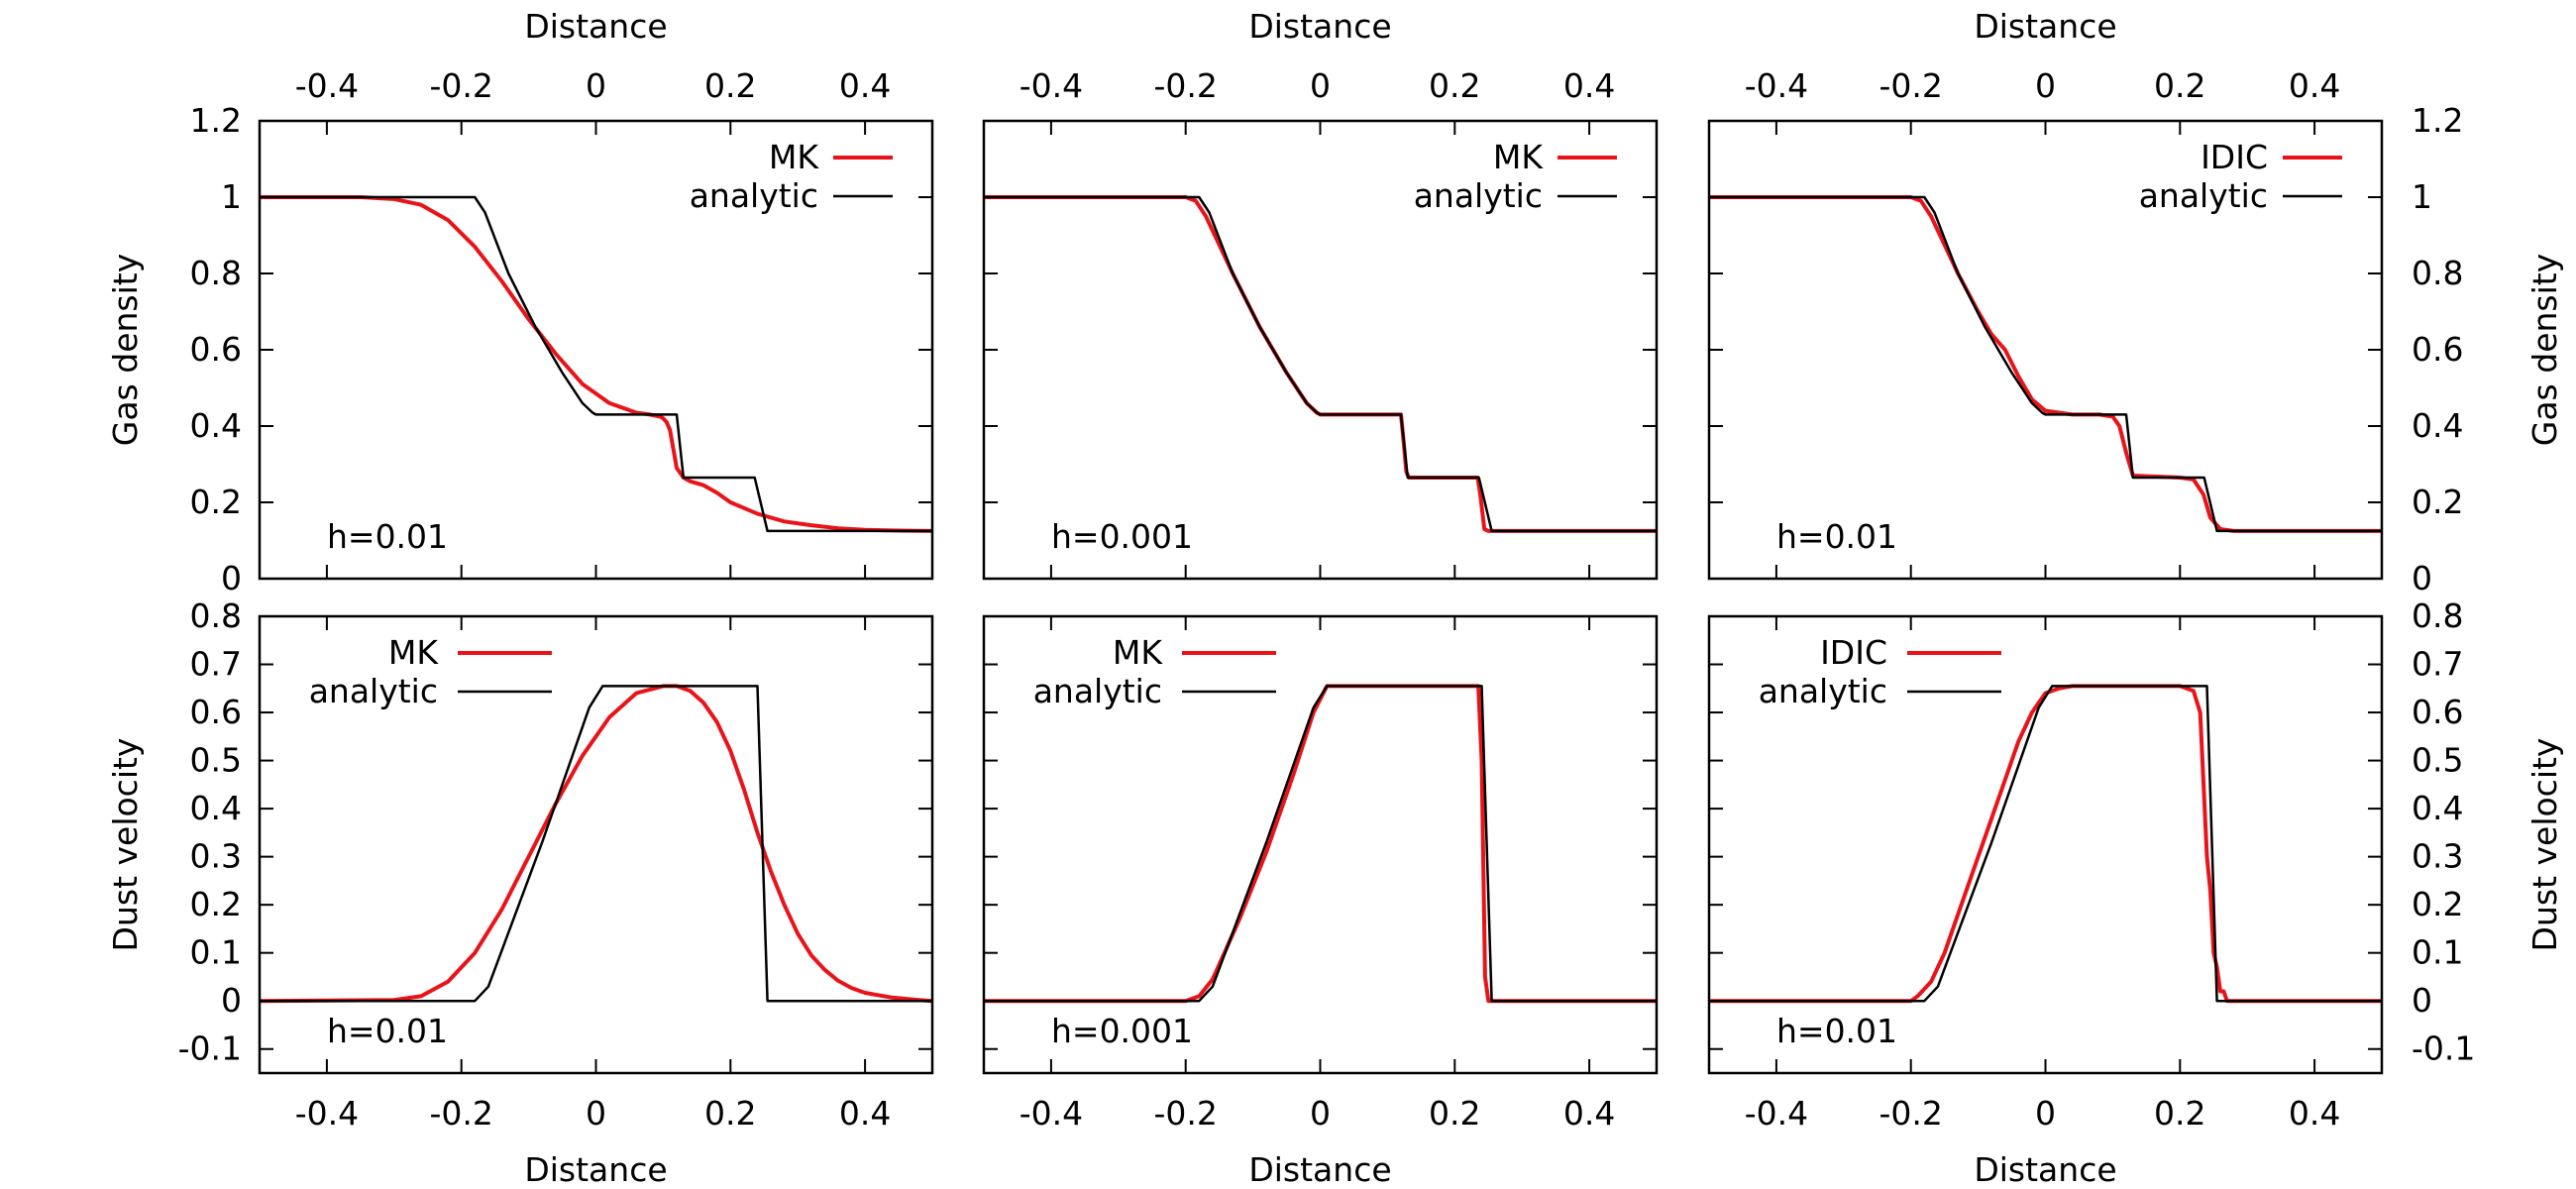 The width and height of the screenshot is (2576, 1189). Describe the element at coordinates (231, 196) in the screenshot. I see `y-tick-label-left: 1` at that location.